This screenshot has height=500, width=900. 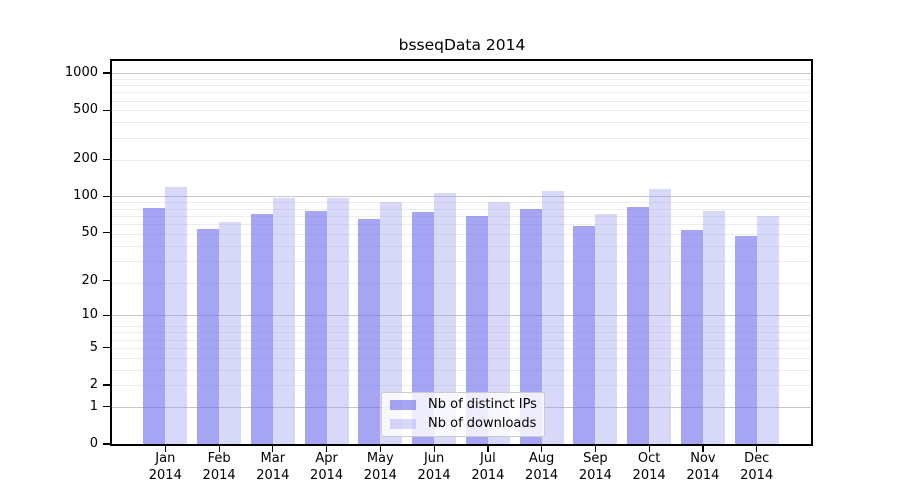 What do you see at coordinates (649, 467) in the screenshot?
I see `x-axis-tick-label: Oct 2014` at bounding box center [649, 467].